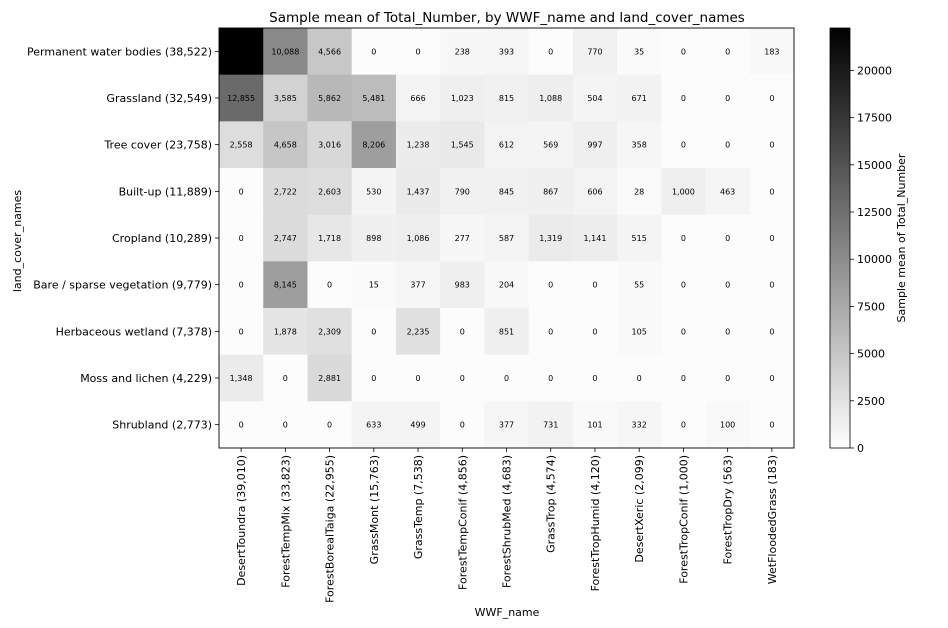 This screenshot has height=628, width=948. I want to click on cell-value-label: 2,309, so click(329, 331).